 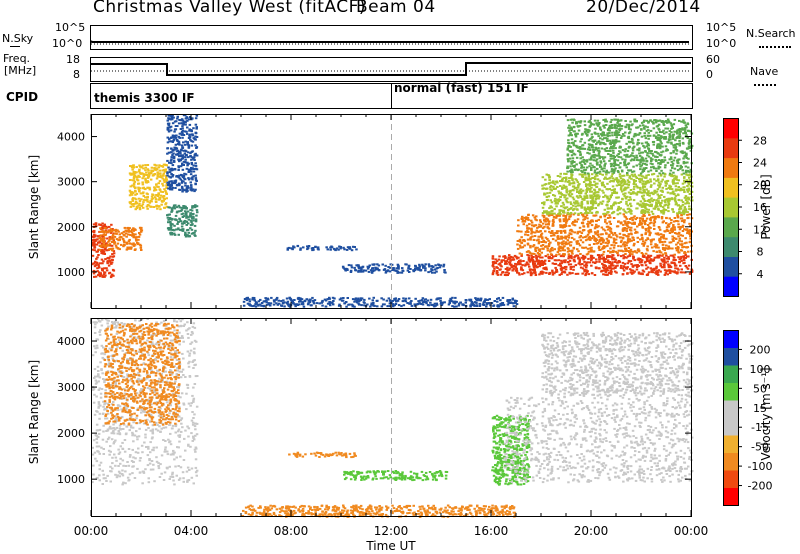 I want to click on status-lines, so click(x=390, y=58).